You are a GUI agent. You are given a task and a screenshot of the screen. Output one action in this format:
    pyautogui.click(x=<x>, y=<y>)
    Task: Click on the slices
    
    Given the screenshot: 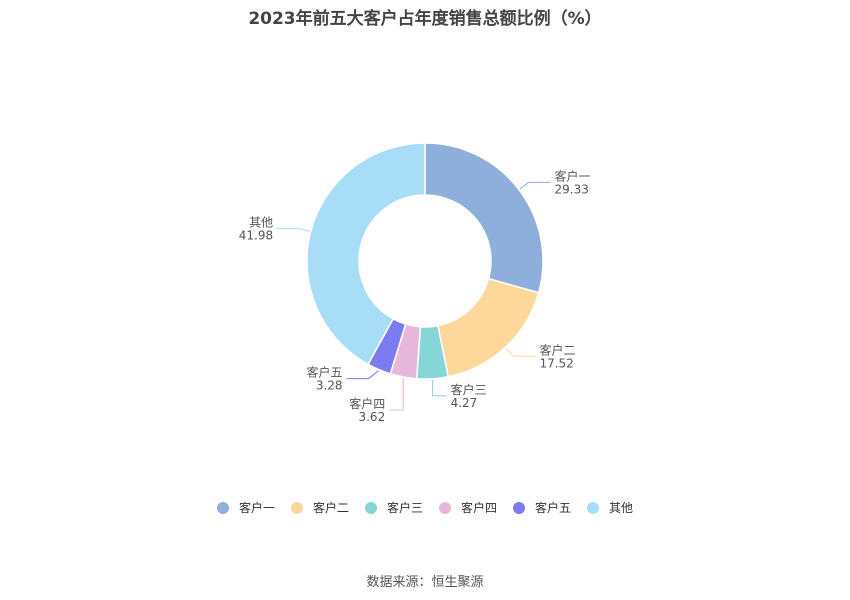 What is the action you would take?
    pyautogui.click(x=425, y=261)
    